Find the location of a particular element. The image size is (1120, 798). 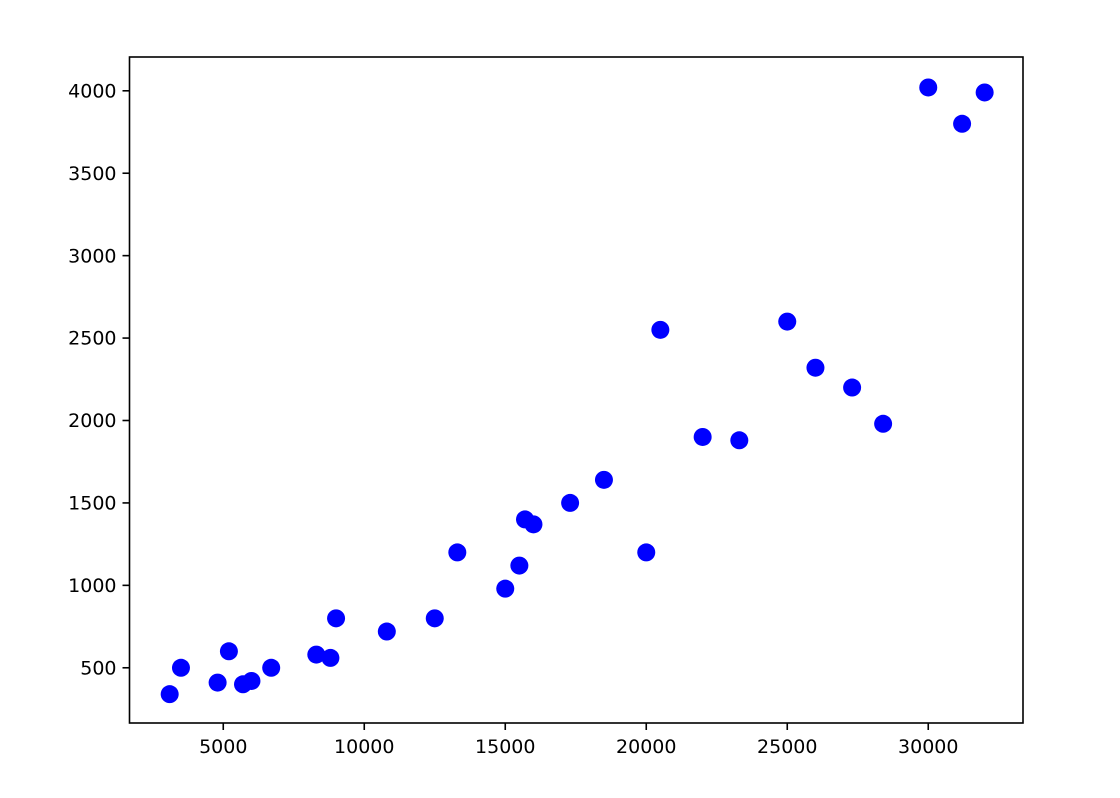

x-tick-label: 10000 is located at coordinates (364, 747).